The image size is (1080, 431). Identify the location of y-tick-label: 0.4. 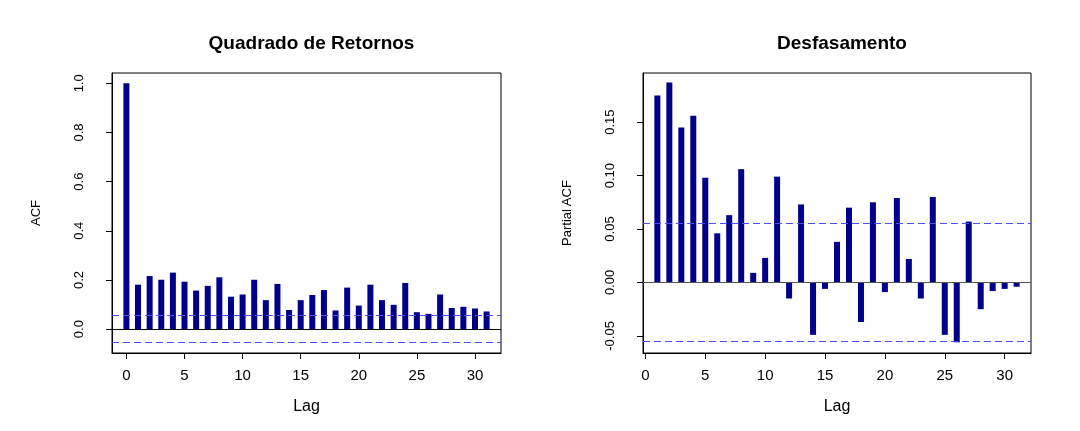
(78, 230).